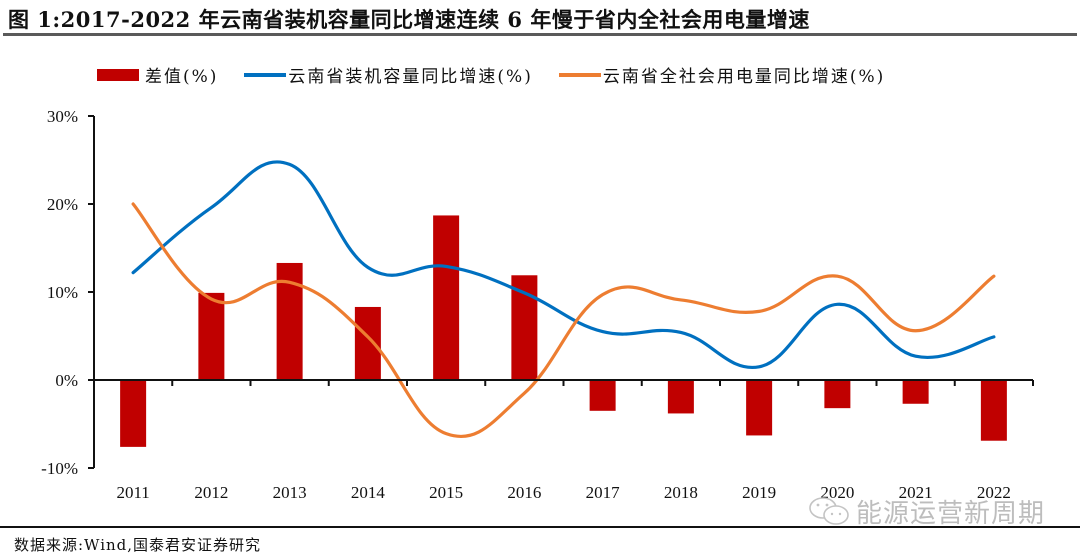 The image size is (1080, 559). What do you see at coordinates (602, 395) in the screenshot?
I see `bar-2017` at bounding box center [602, 395].